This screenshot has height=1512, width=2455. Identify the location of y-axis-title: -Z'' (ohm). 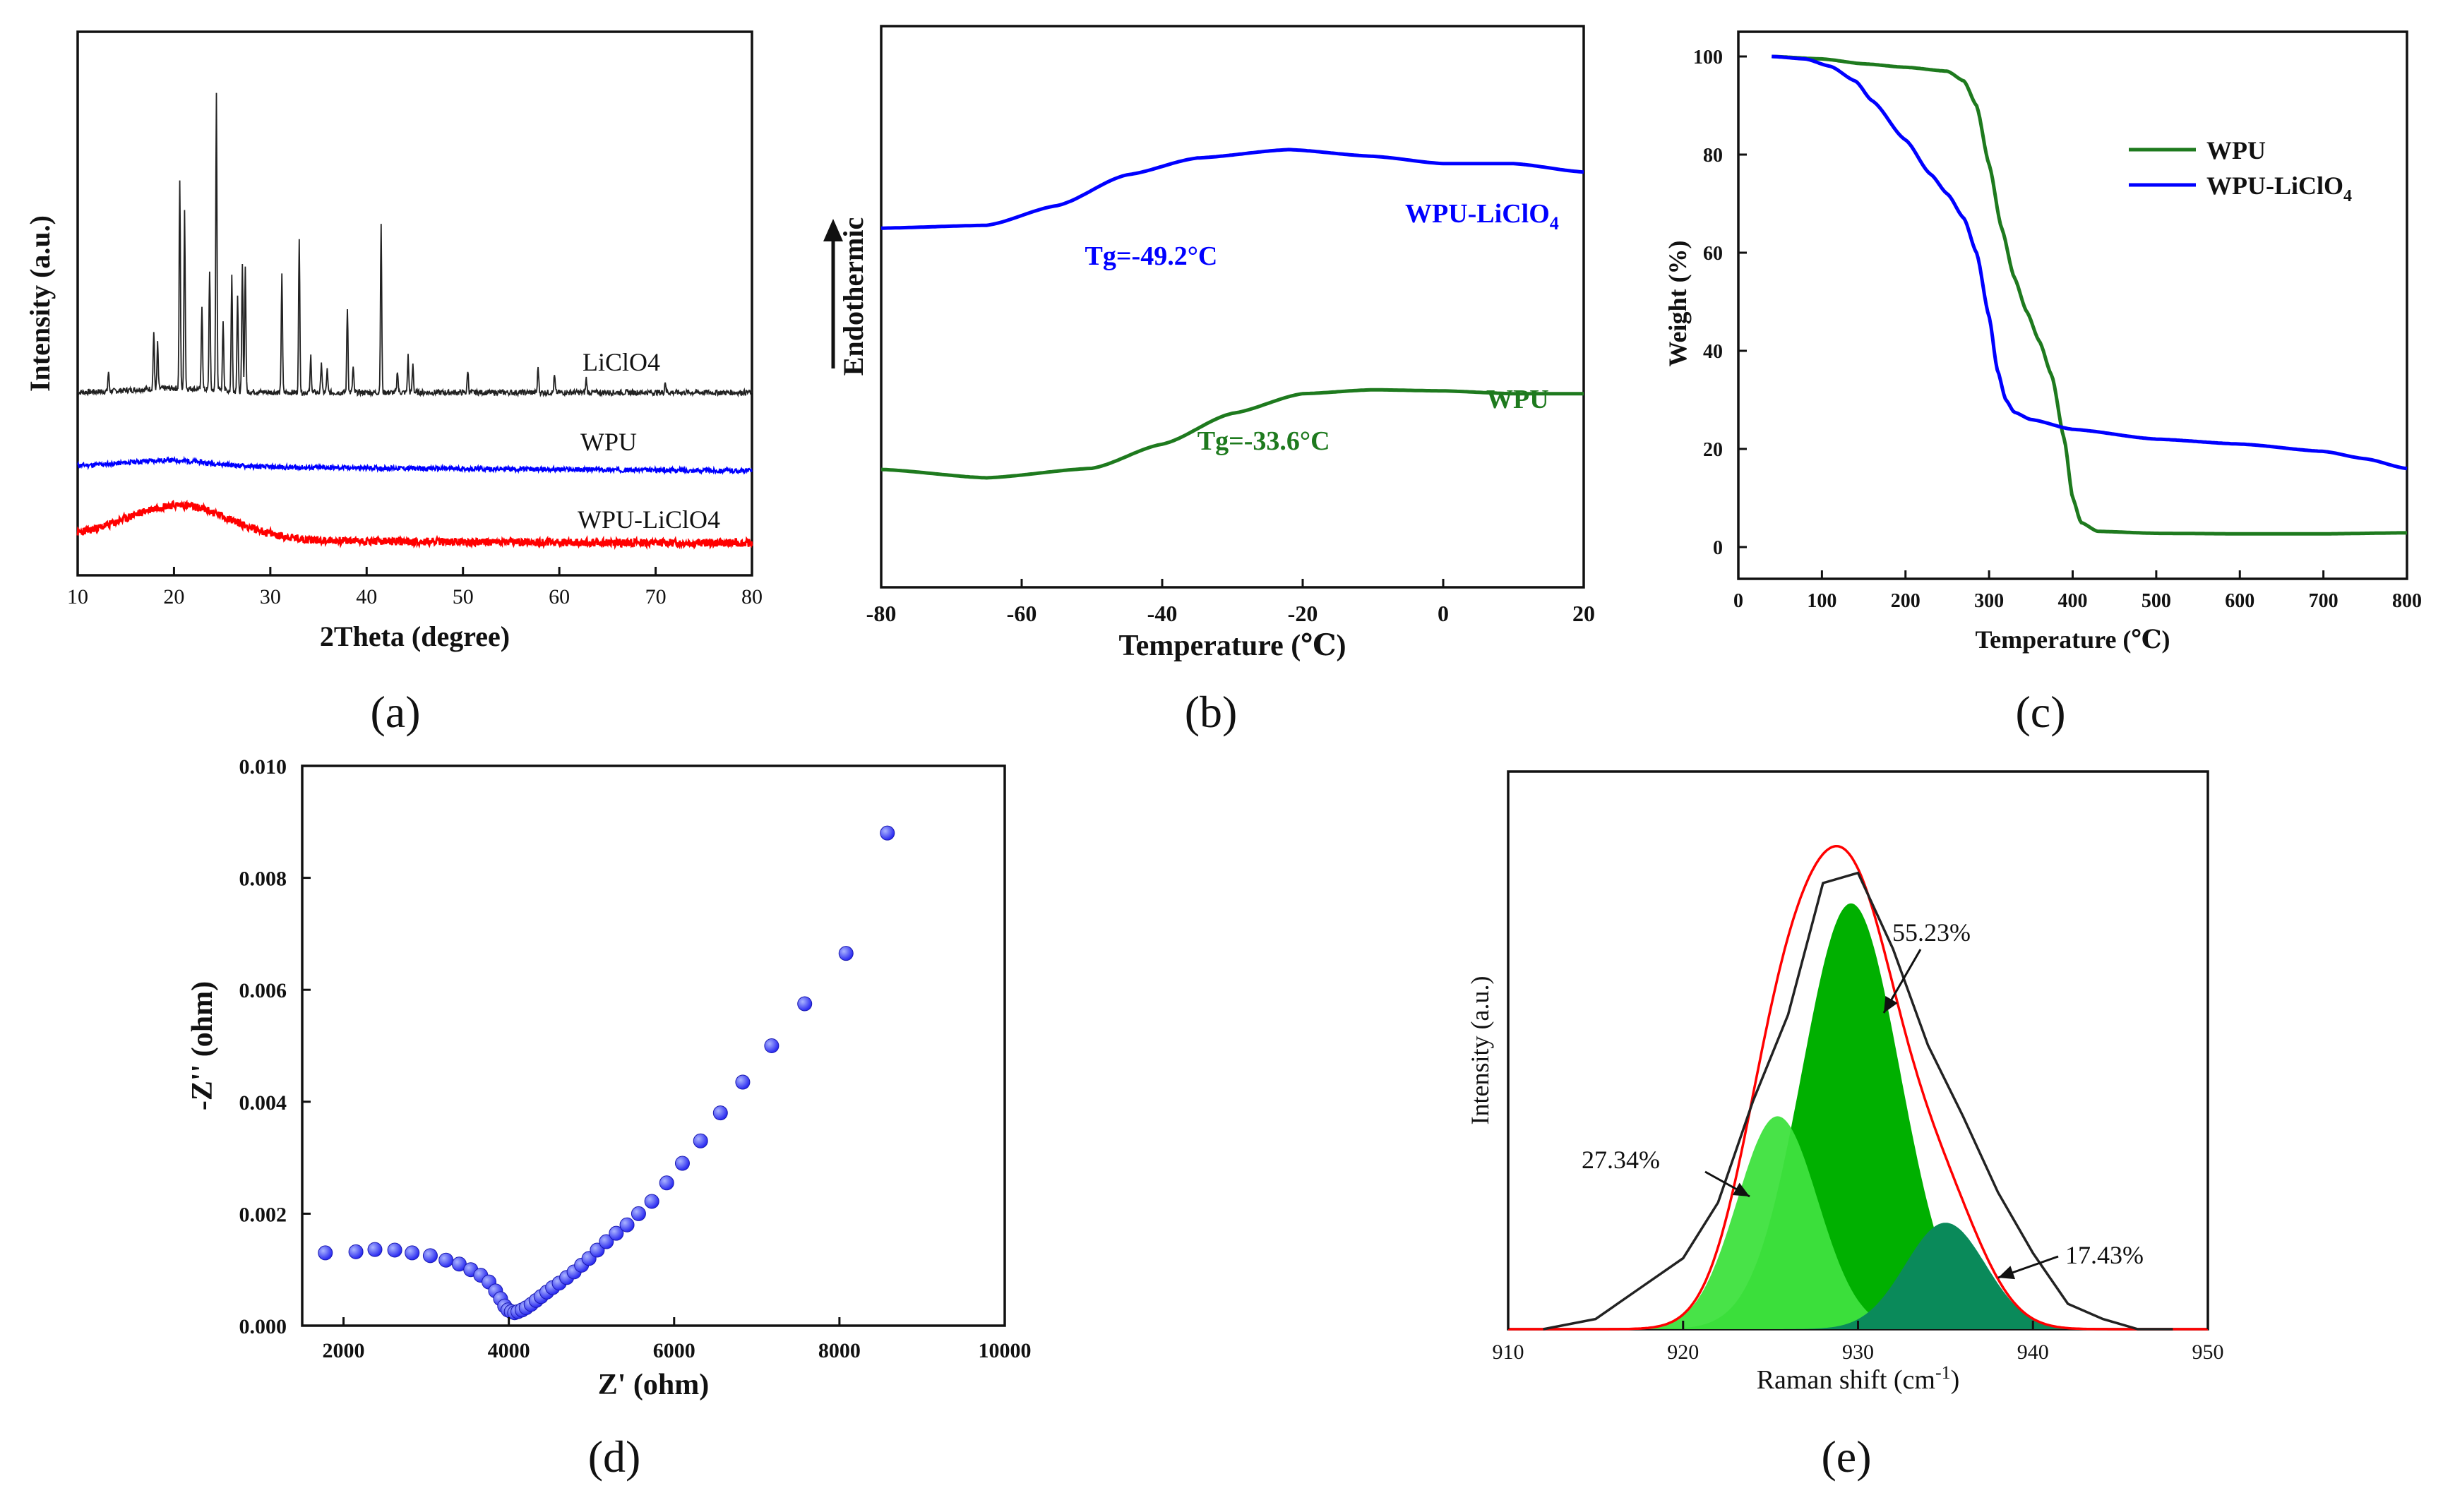
(202, 1045).